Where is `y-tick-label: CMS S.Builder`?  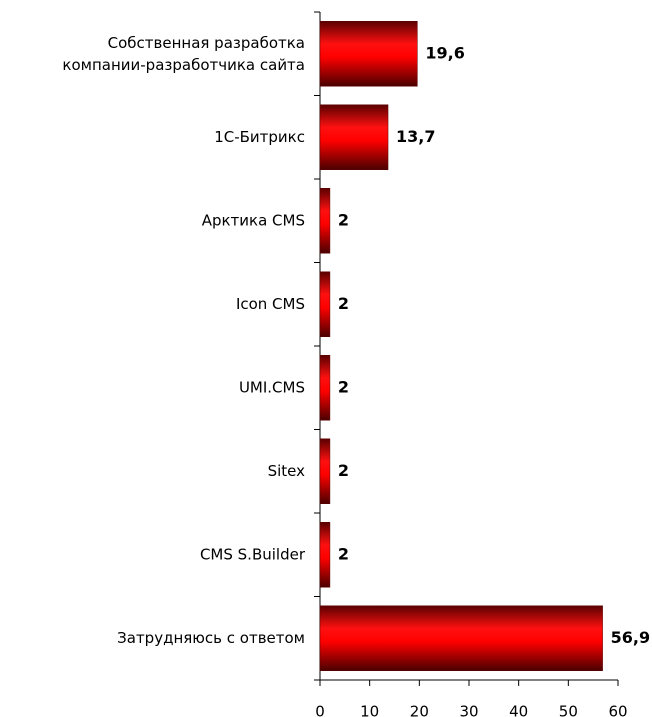 y-tick-label: CMS S.Builder is located at coordinates (253, 554).